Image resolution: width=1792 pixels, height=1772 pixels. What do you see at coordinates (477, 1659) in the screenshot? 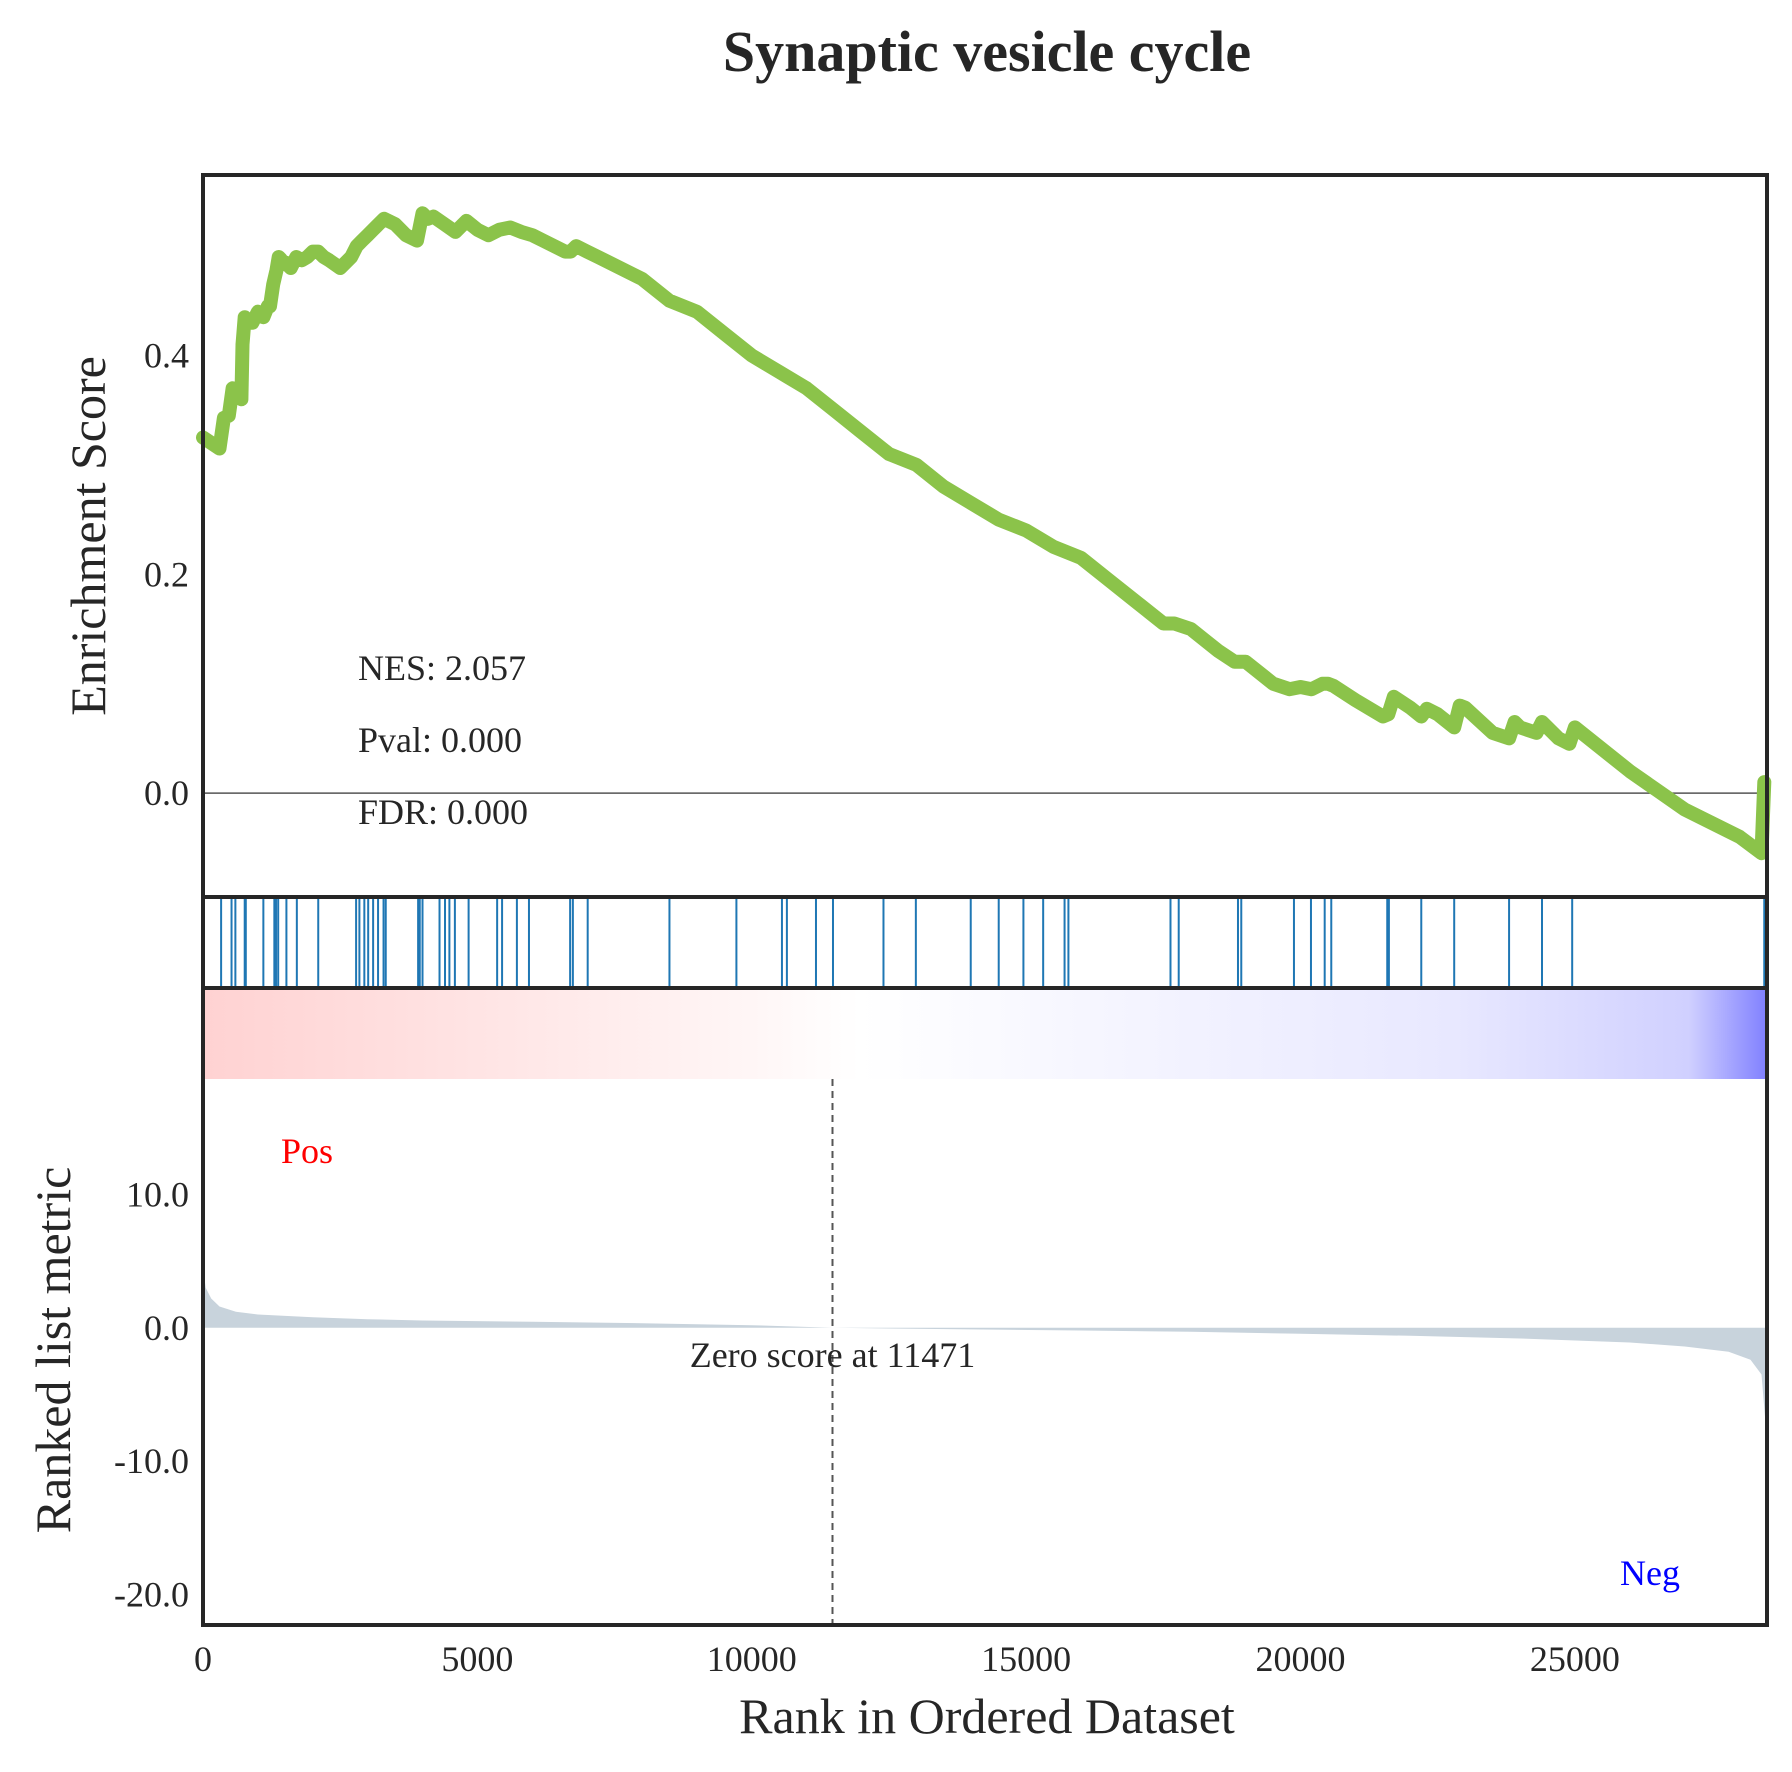
I see `x-tick-label: 5000` at bounding box center [477, 1659].